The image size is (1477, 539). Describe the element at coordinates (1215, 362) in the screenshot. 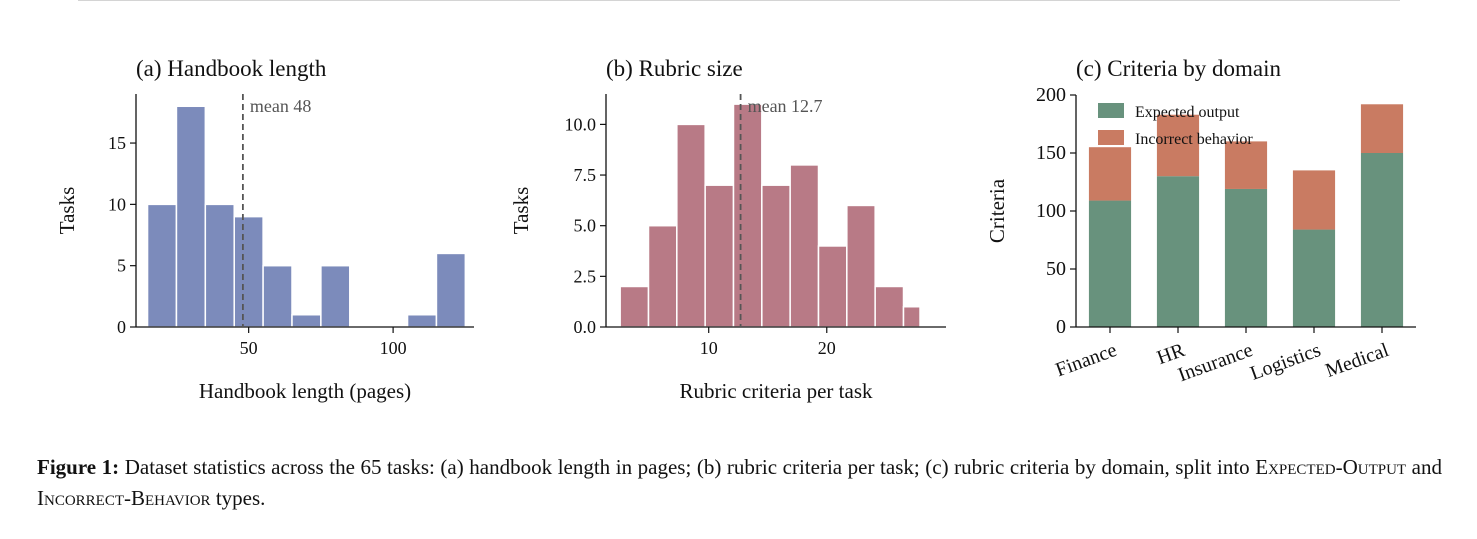

I see `x-tick-label-insurance: Insurance` at that location.